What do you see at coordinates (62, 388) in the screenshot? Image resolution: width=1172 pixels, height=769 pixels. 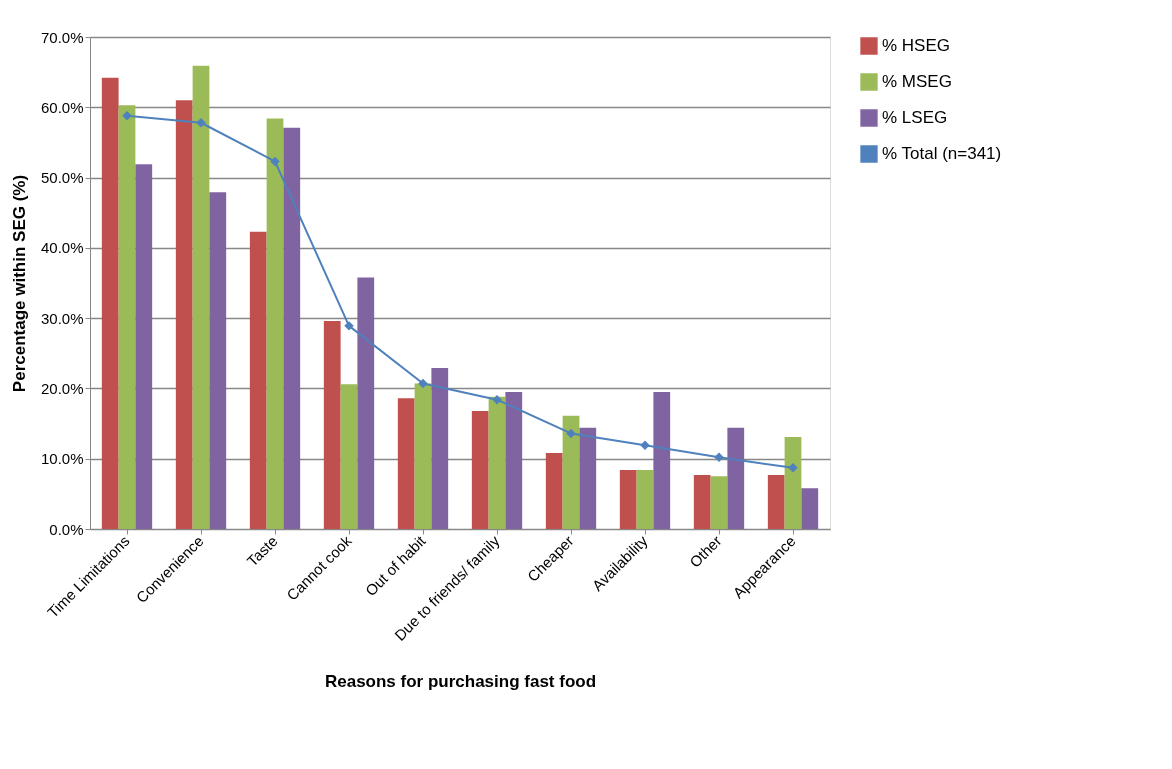 I see `y-tick-label: 20.0%` at bounding box center [62, 388].